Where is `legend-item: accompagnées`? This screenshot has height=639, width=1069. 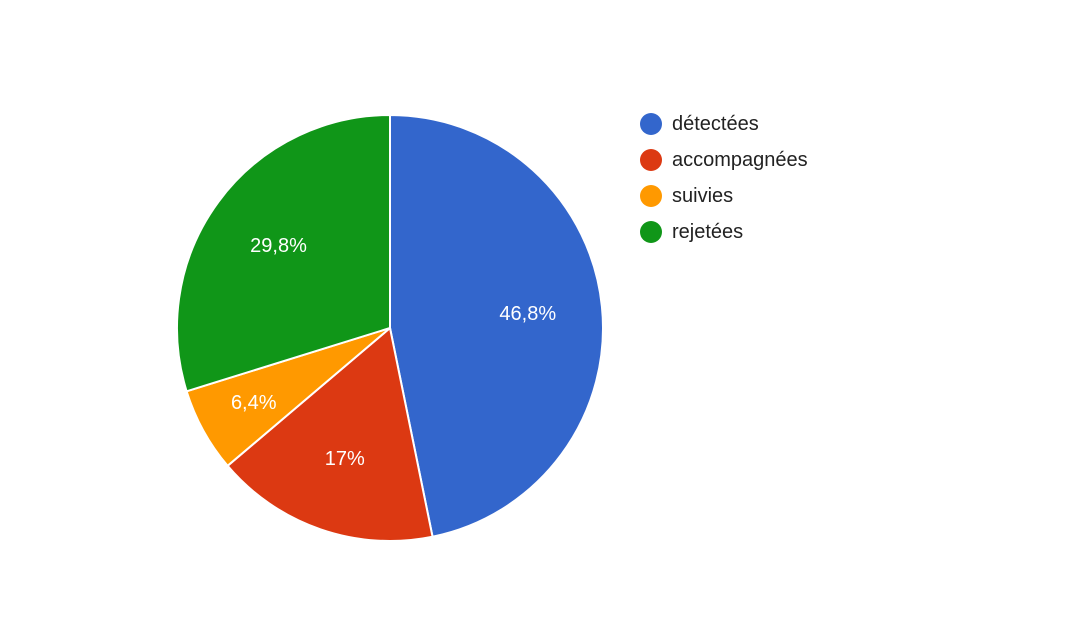
legend-item: accompagnées is located at coordinates (724, 160).